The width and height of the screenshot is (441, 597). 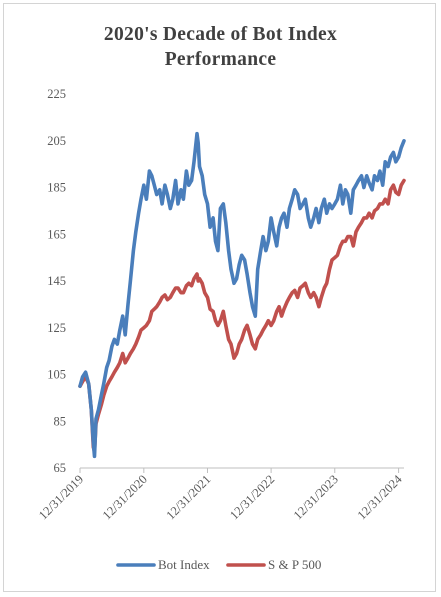 What do you see at coordinates (294, 564) in the screenshot?
I see `legend-label: S & P 500` at bounding box center [294, 564].